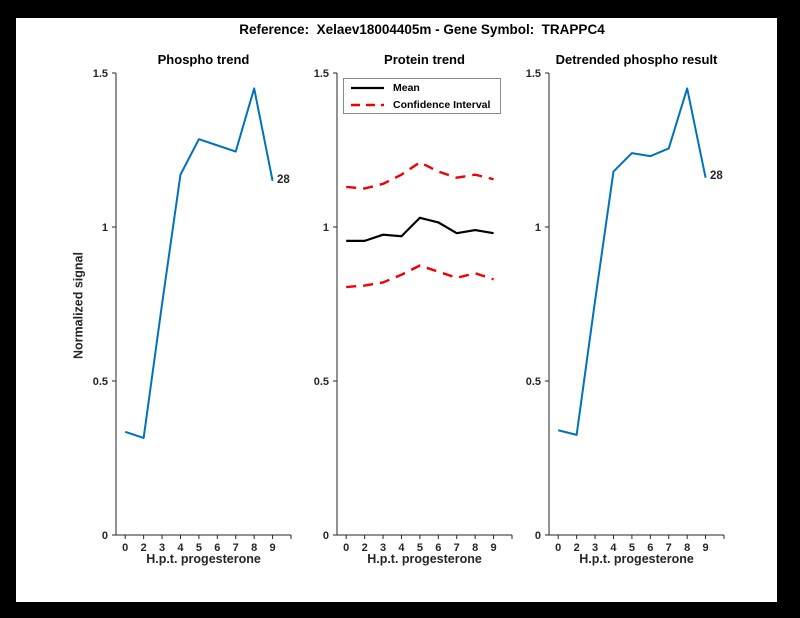 The image size is (800, 618). Describe the element at coordinates (425, 88) in the screenshot. I see `legend-entry-mean: Mean` at that location.